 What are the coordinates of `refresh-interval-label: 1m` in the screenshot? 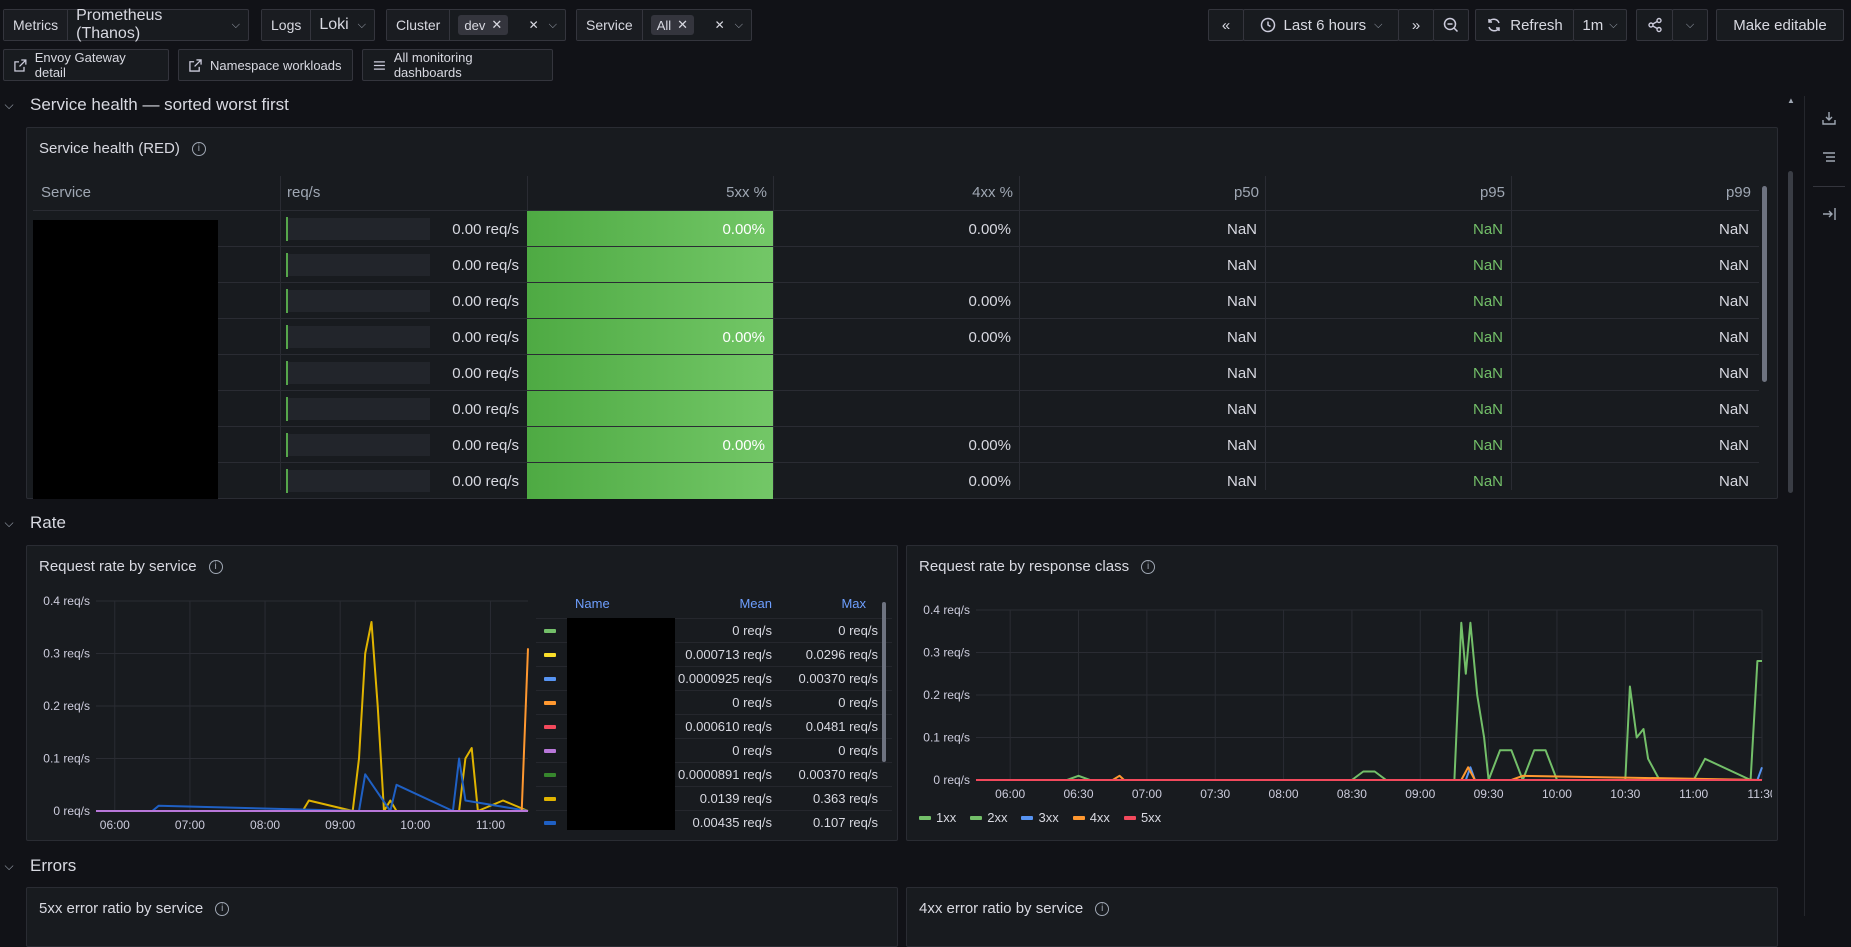 It's located at (1593, 25).